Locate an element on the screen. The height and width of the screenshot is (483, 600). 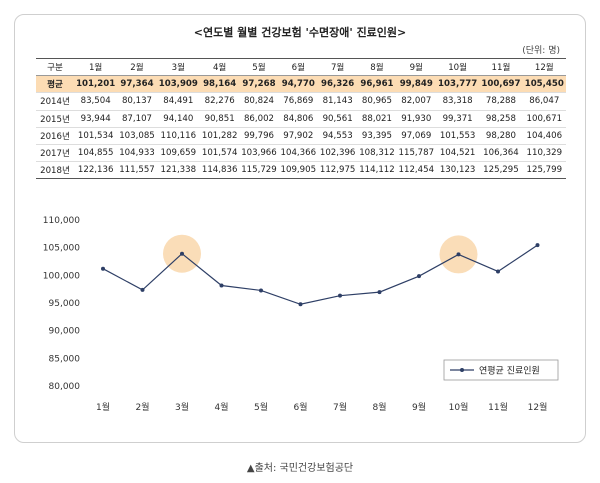
table-cell: 99,371 is located at coordinates (457, 119).